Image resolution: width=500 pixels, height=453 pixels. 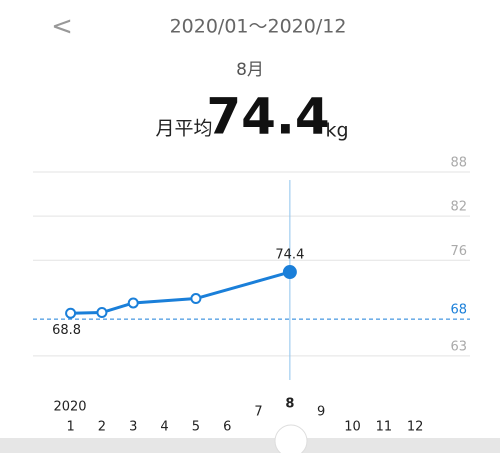 I want to click on x-tick-label: 10, so click(x=352, y=427).